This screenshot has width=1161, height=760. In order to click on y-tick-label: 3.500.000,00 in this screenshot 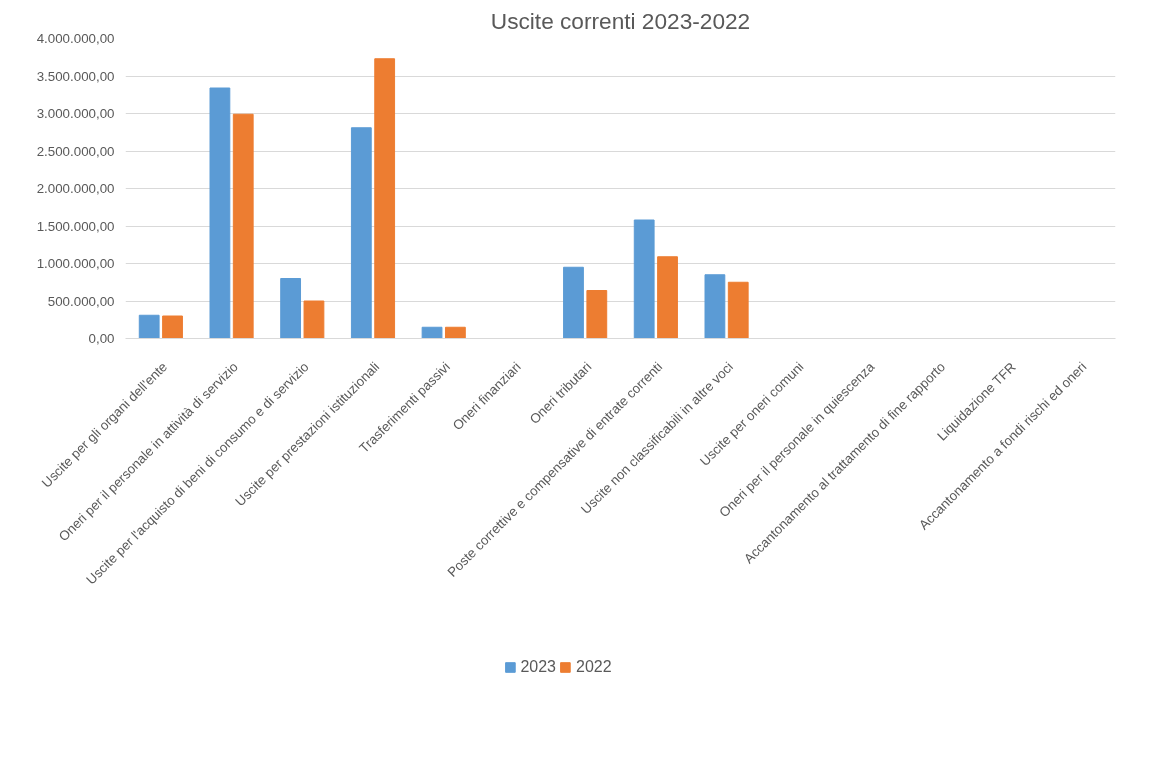, I will do `click(75, 76)`.